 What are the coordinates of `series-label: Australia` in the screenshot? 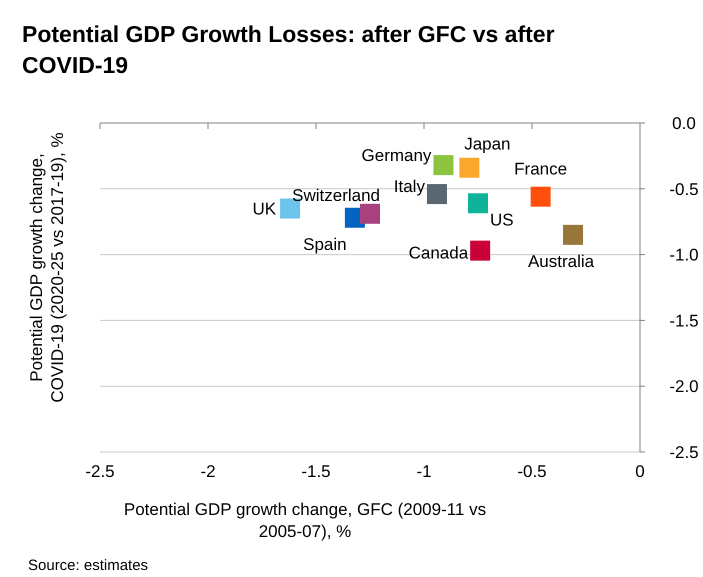 It's located at (561, 261).